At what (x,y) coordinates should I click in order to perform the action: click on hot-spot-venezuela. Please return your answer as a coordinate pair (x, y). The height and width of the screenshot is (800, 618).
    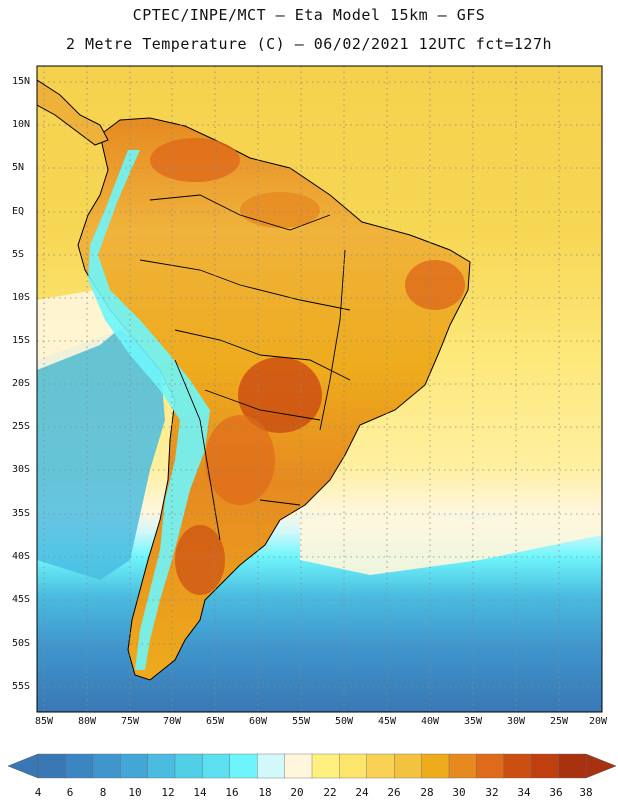
    Looking at the image, I should click on (195, 160).